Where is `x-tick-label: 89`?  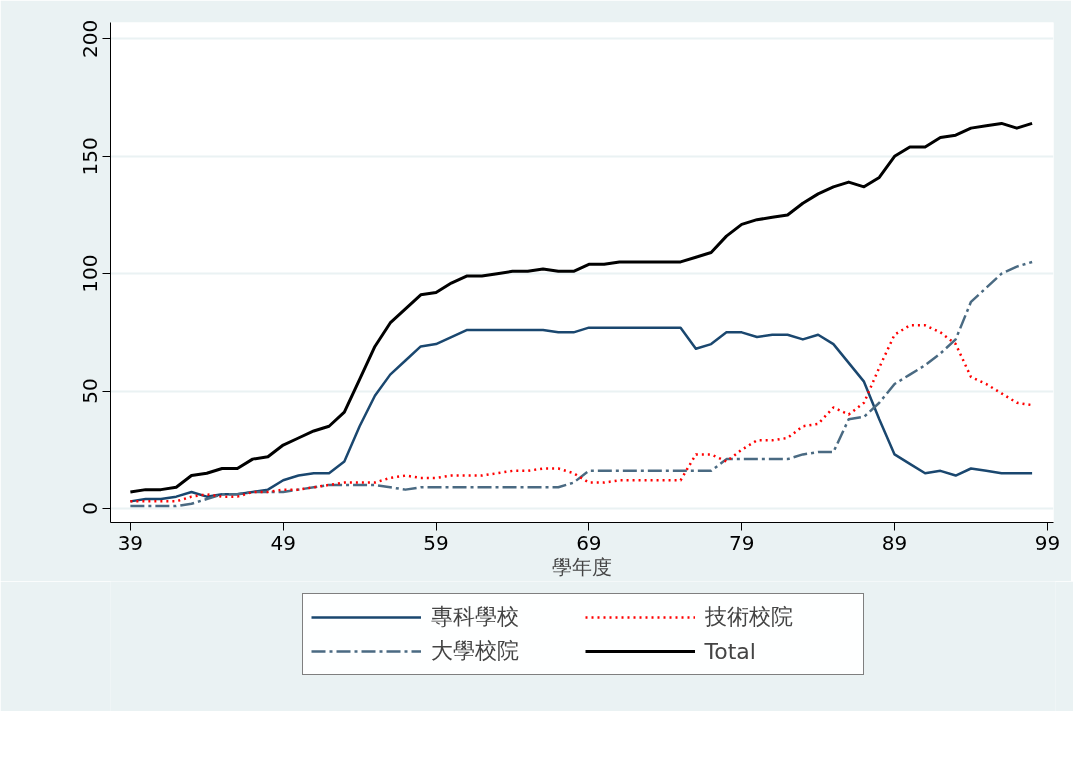 x-tick-label: 89 is located at coordinates (894, 542).